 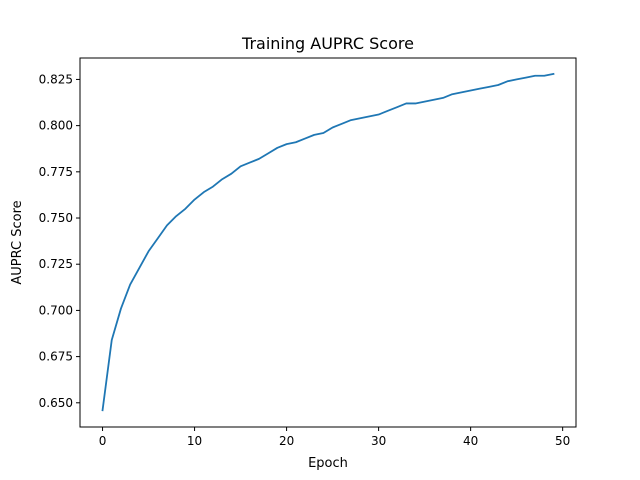 What do you see at coordinates (56, 403) in the screenshot?
I see `y-tick-label: 0.650` at bounding box center [56, 403].